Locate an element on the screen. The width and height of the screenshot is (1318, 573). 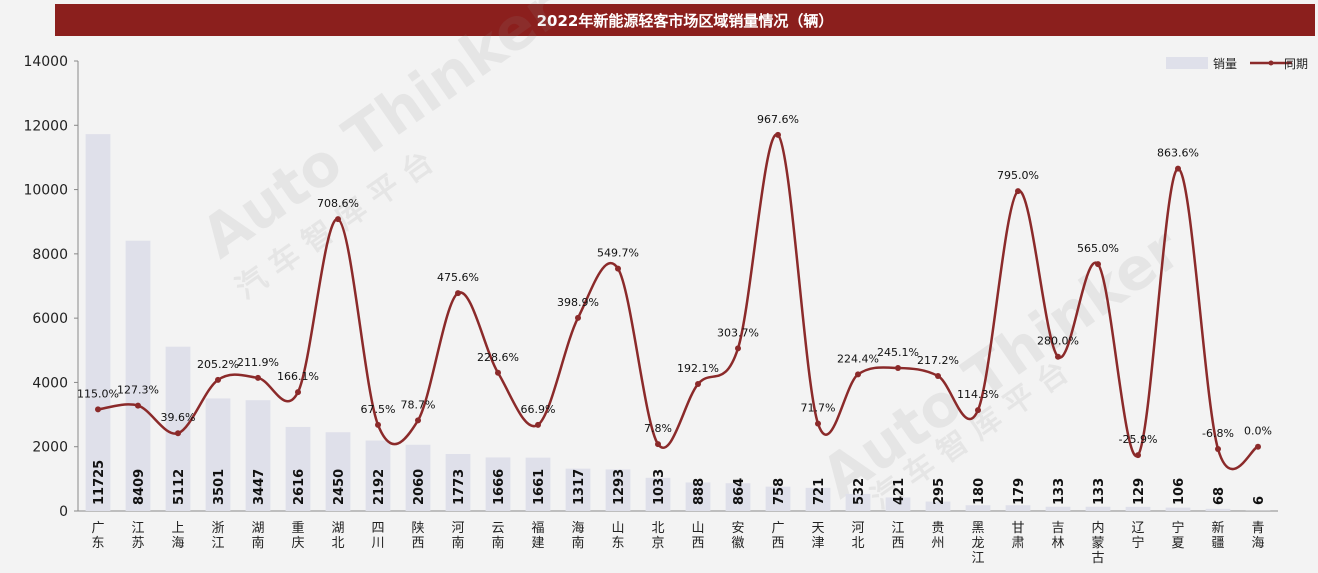
x-tick-label: 北京 is located at coordinates (657, 536).